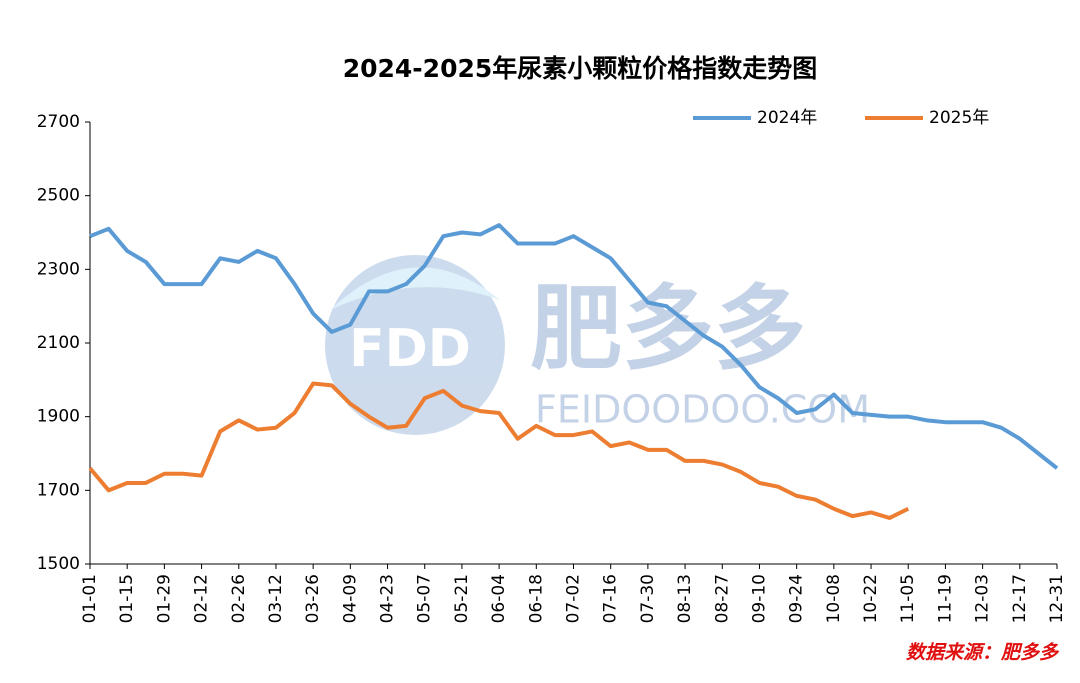 Image resolution: width=1080 pixels, height=683 pixels. Describe the element at coordinates (871, 598) in the screenshot. I see `x-tick-label: 10-22` at that location.